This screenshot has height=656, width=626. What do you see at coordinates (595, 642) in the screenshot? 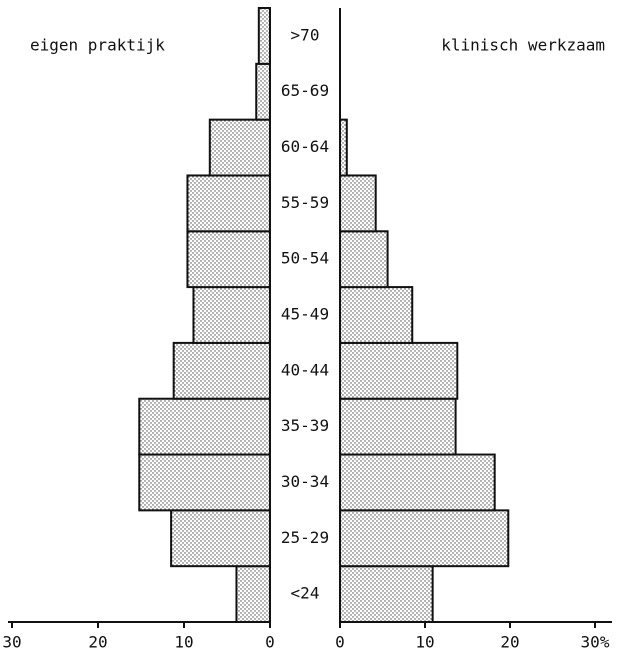
I see `x-tick-label: 30%` at bounding box center [595, 642].